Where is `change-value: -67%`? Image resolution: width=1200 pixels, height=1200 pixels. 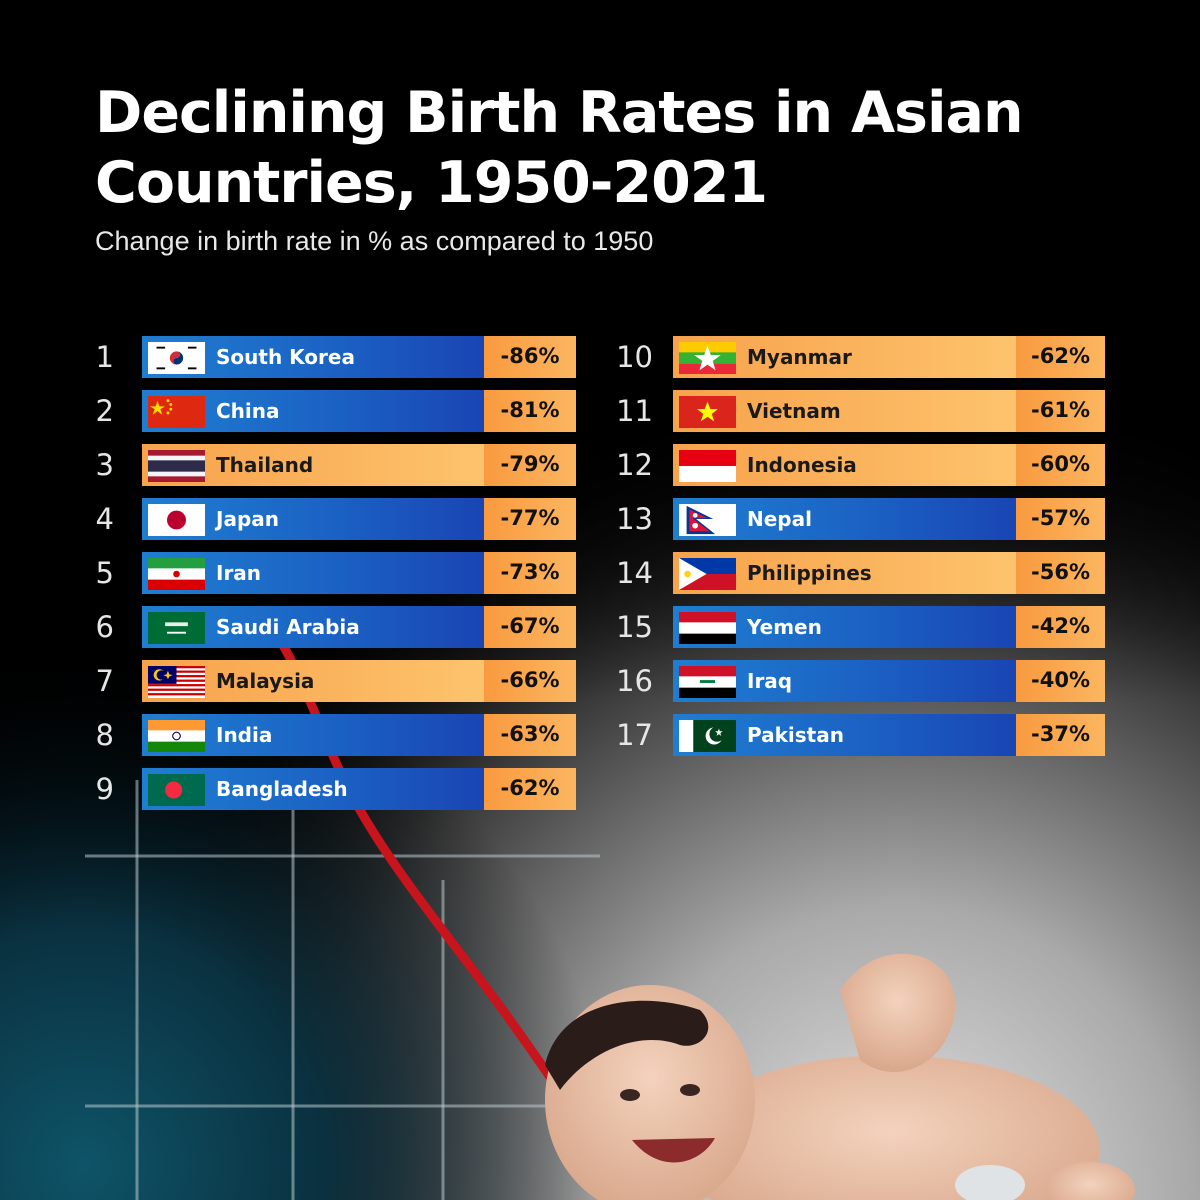 change-value: -67% is located at coordinates (530, 627).